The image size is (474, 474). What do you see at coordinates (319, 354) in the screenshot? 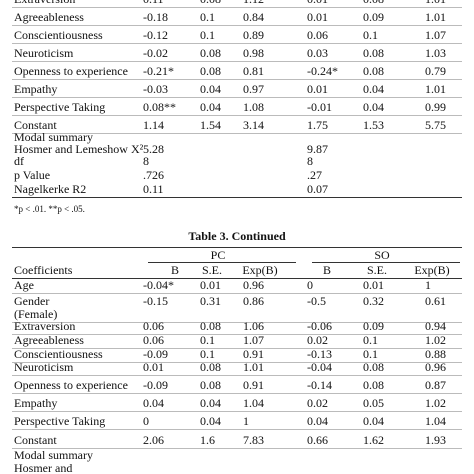
I see `cell: -0.13` at bounding box center [319, 354].